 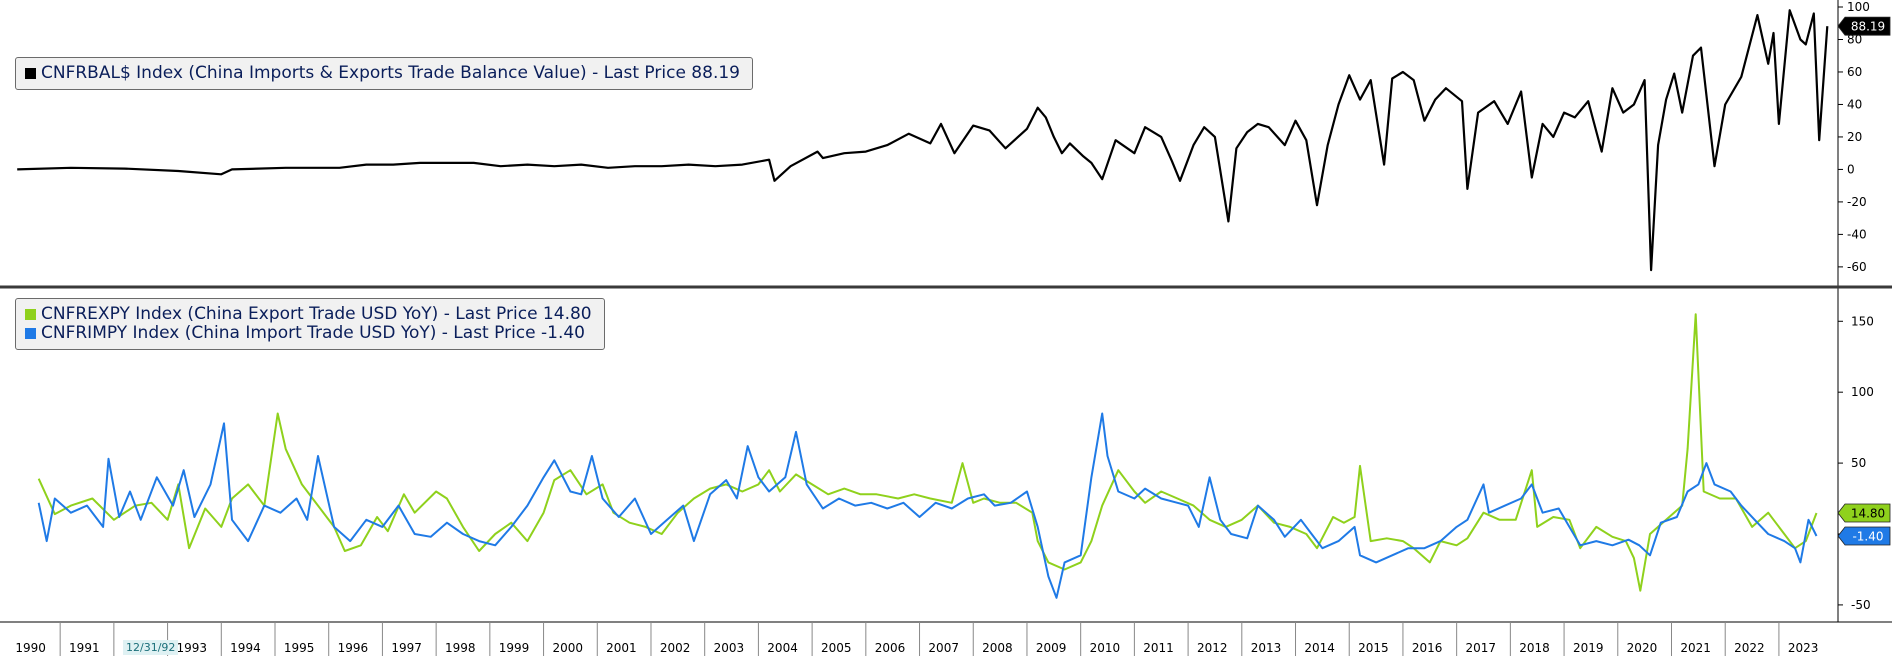 What do you see at coordinates (729, 648) in the screenshot?
I see `x-tick-label: 2003` at bounding box center [729, 648].